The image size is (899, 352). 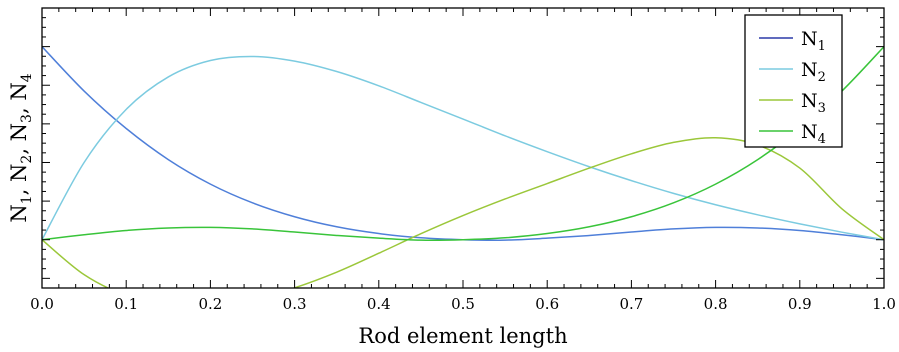 What do you see at coordinates (27, 159) in the screenshot?
I see `y-axis-label-subscript: 2` at bounding box center [27, 159].